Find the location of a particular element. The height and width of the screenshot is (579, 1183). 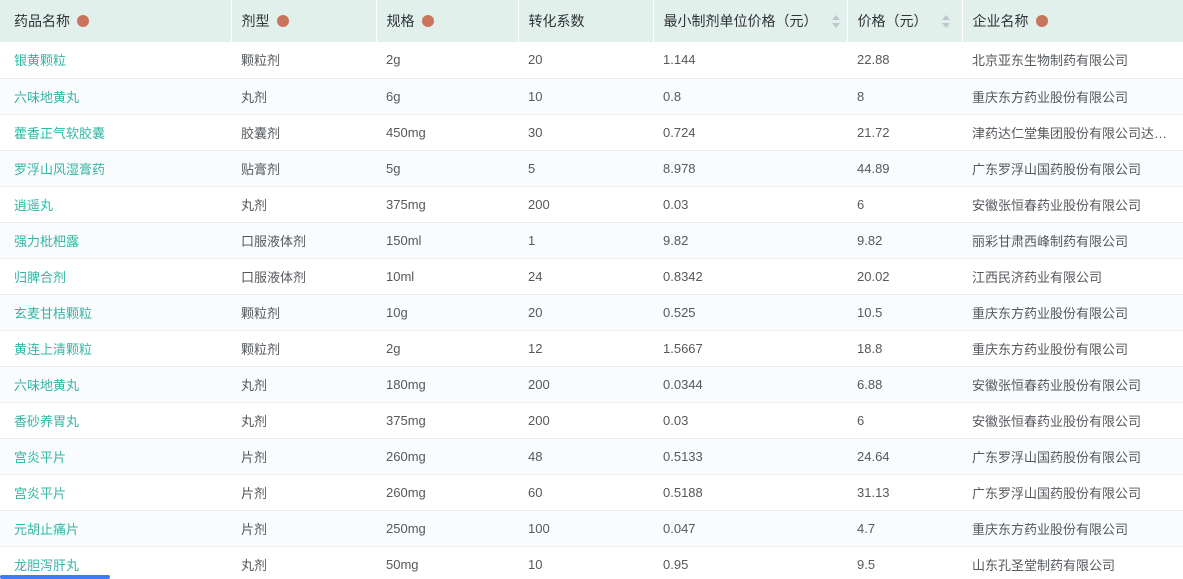

cell-text: 180mg is located at coordinates (406, 384).